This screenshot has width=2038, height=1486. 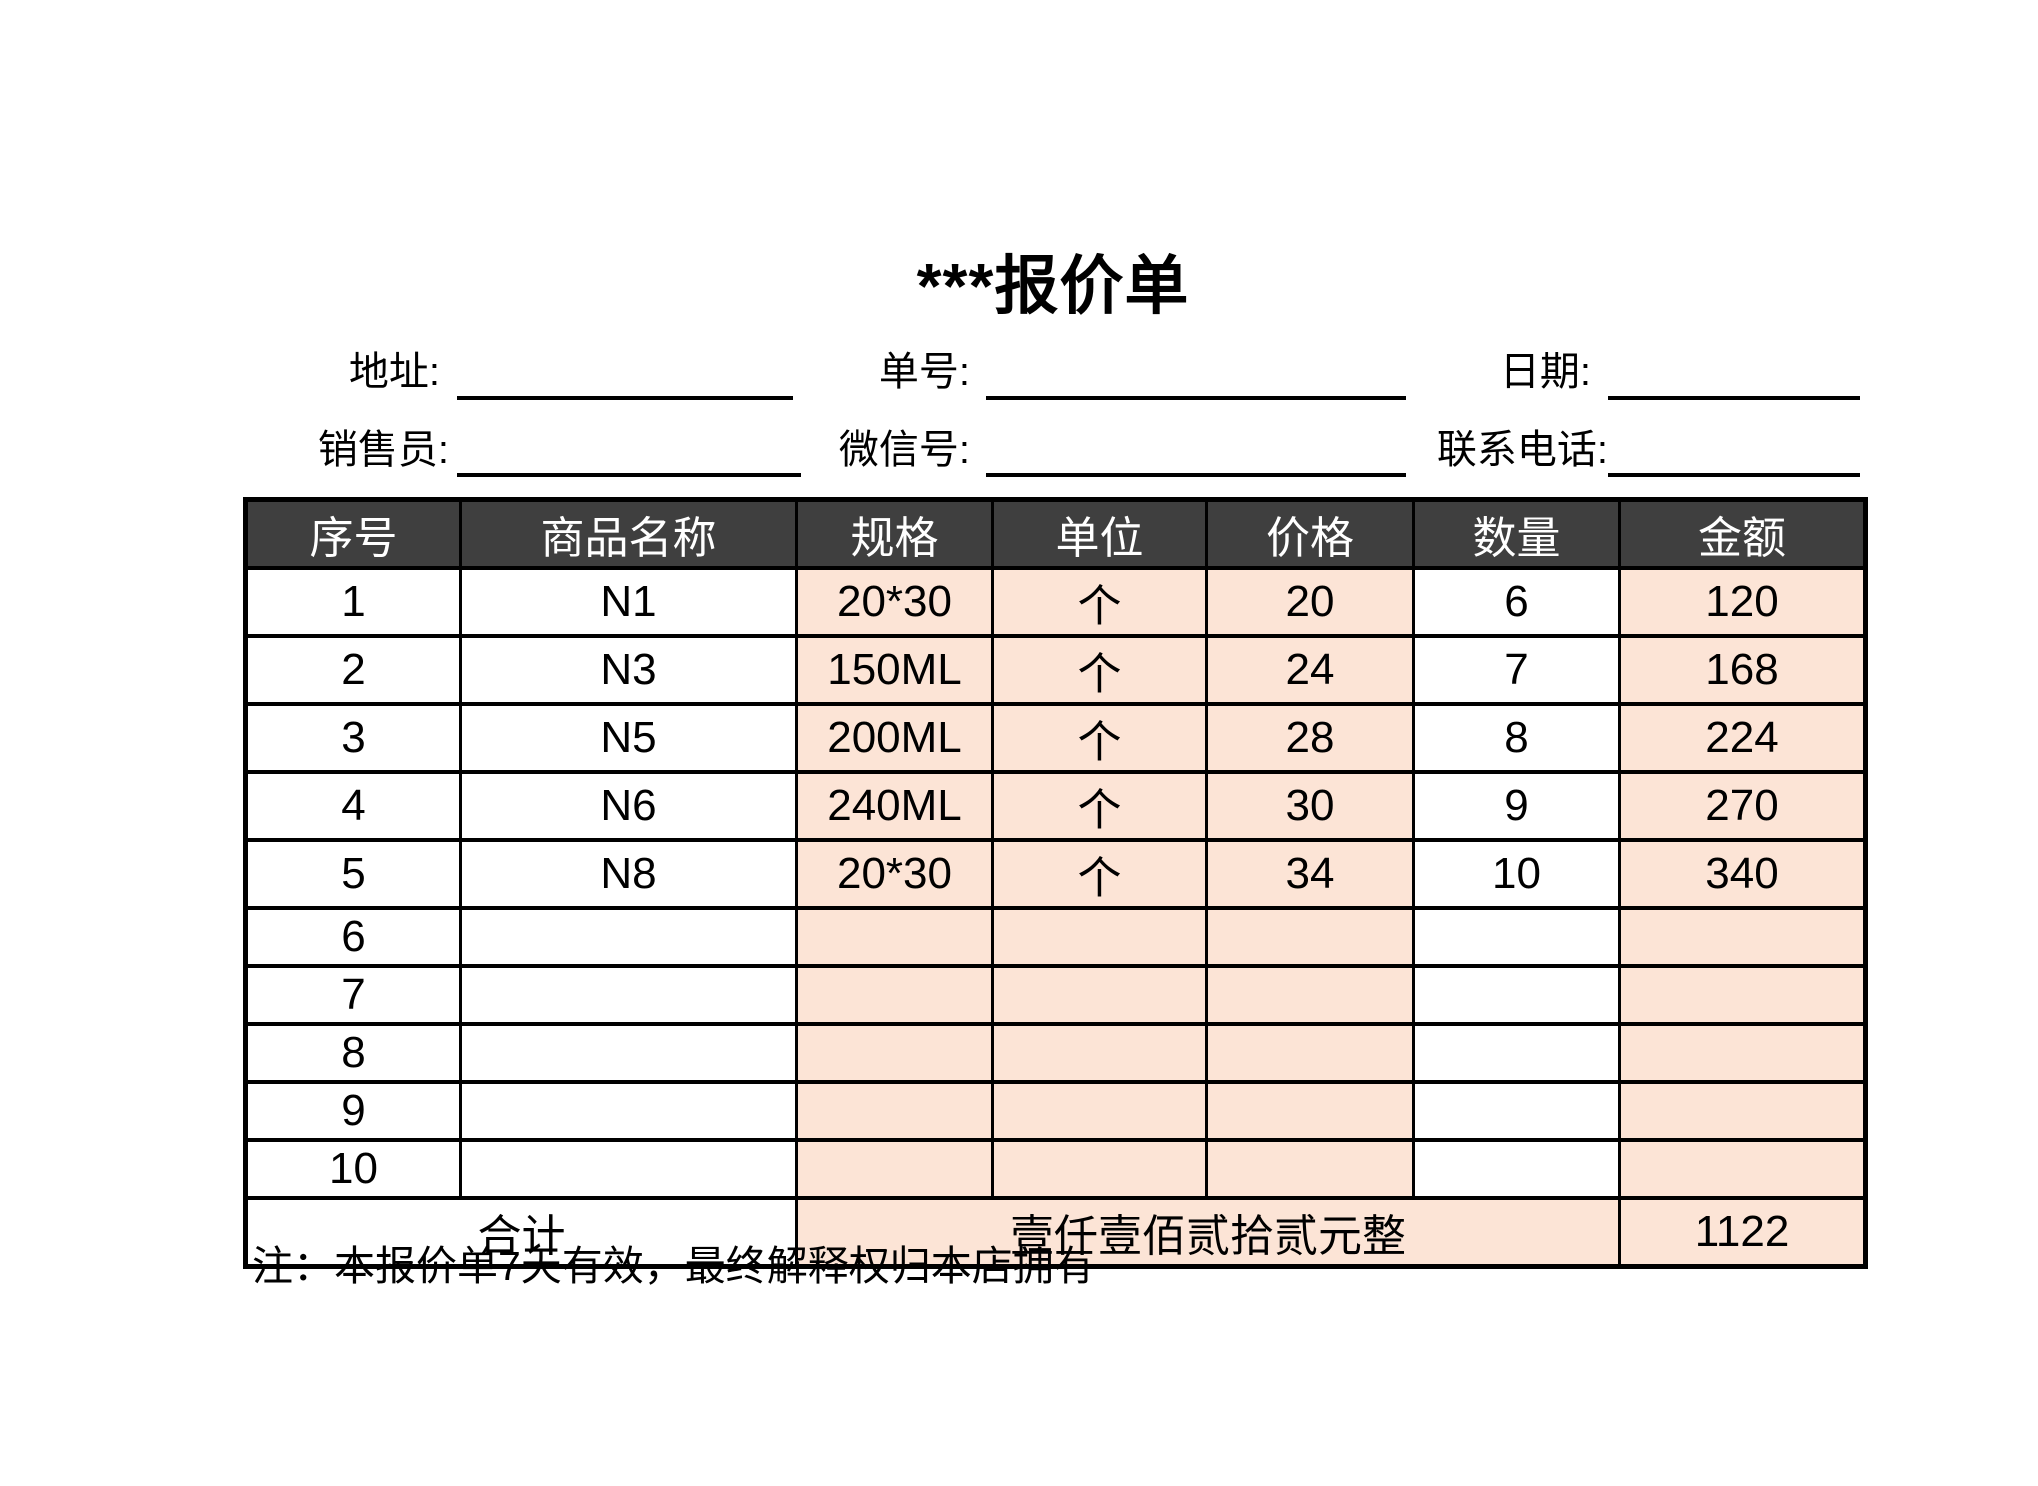 What do you see at coordinates (894, 602) in the screenshot?
I see `table-cell: 20*30` at bounding box center [894, 602].